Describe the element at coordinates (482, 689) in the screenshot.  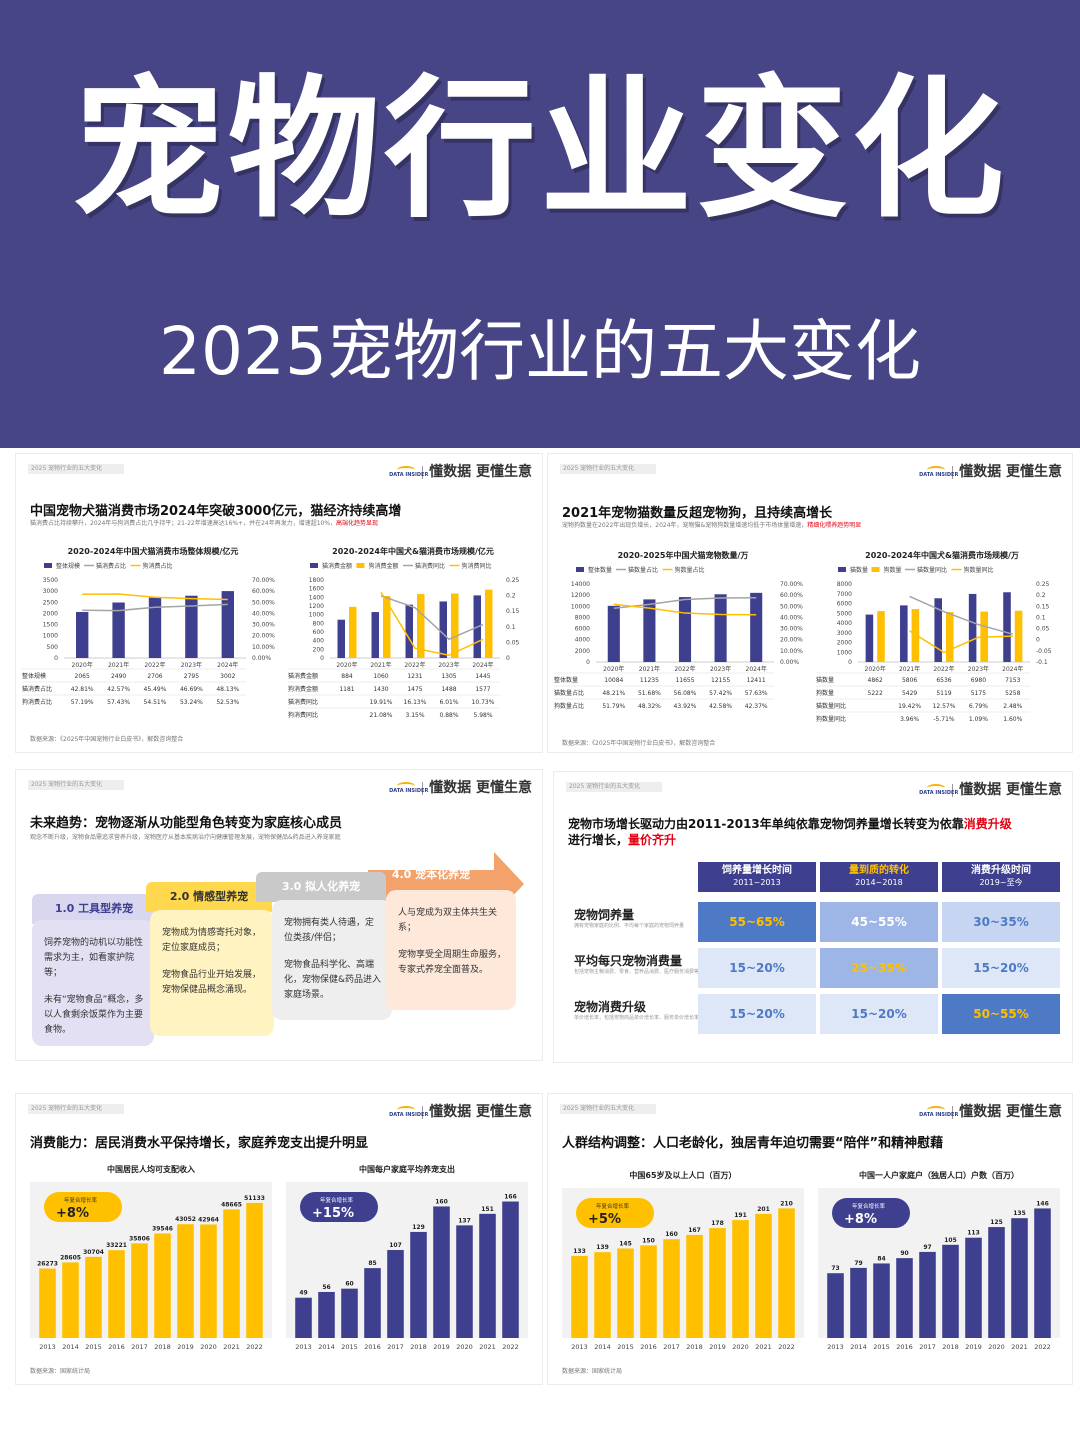
I see `table-cell: 1577` at that location.